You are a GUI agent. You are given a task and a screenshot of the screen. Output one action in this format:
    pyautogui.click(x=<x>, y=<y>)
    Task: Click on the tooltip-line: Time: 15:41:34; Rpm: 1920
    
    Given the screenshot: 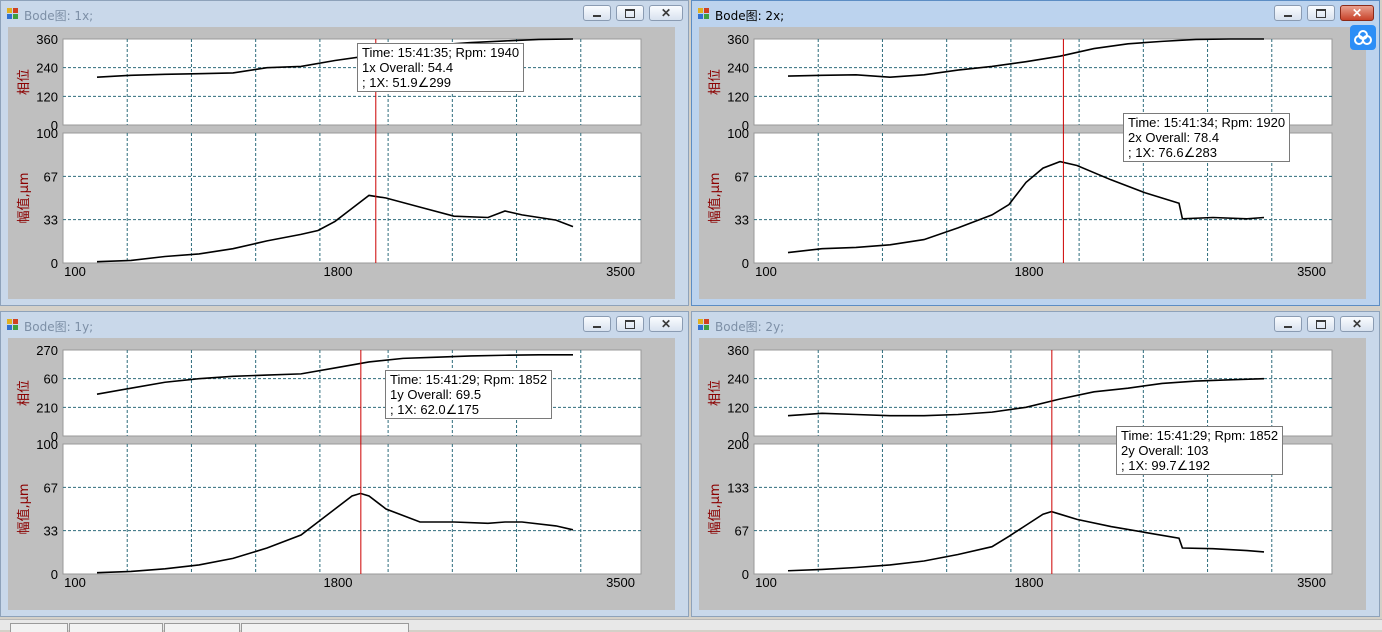 What is the action you would take?
    pyautogui.click(x=1207, y=122)
    